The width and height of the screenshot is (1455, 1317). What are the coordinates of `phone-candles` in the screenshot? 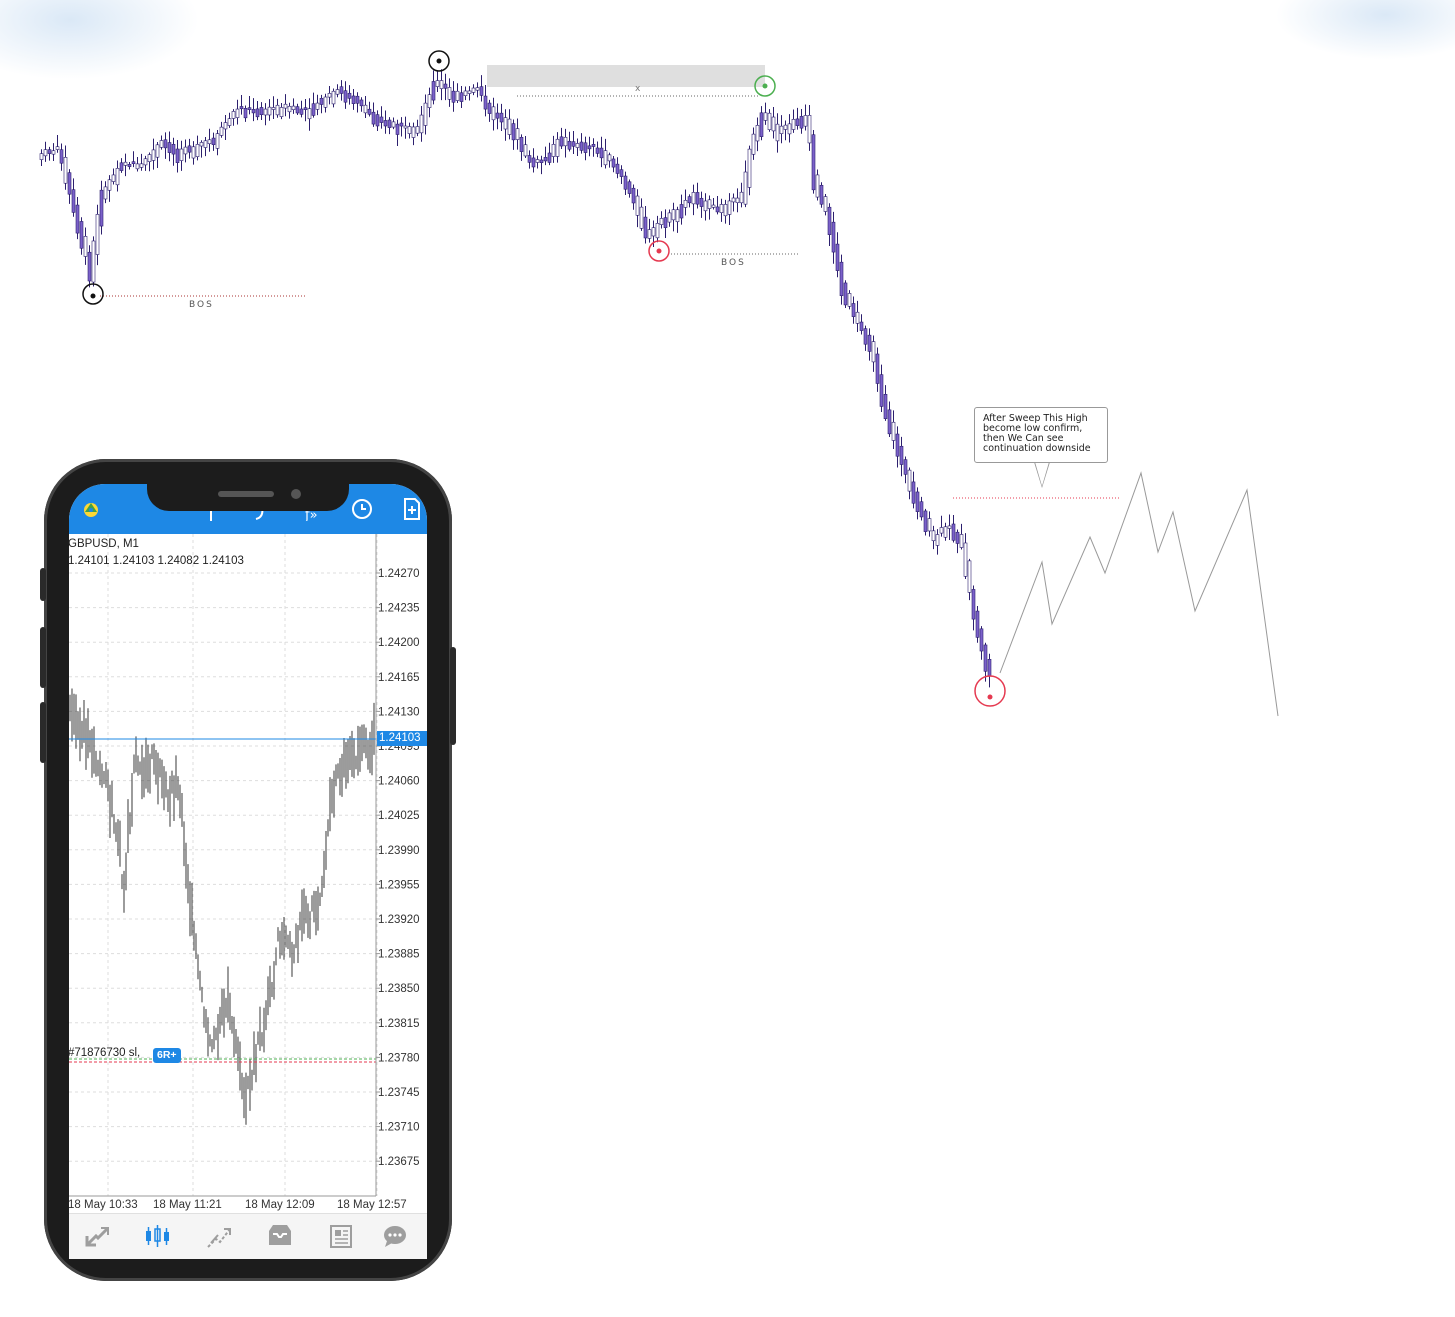 It's located at (222, 906).